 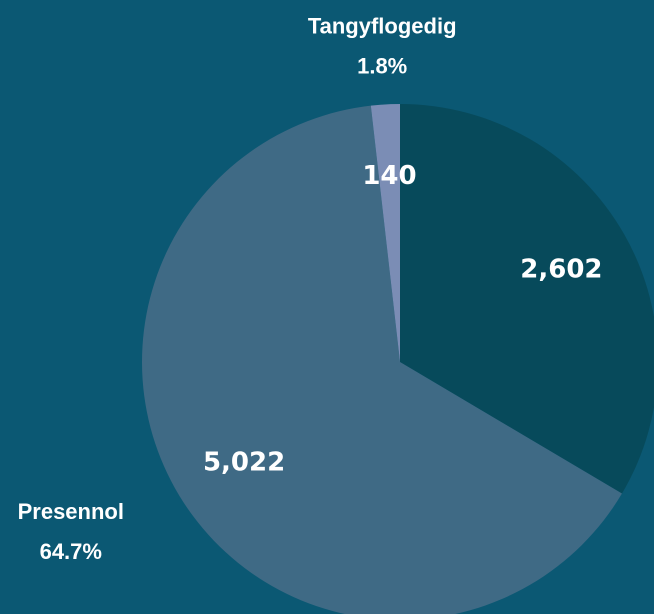 What do you see at coordinates (382, 26) in the screenshot?
I see `category-label: Tangyflogedig` at bounding box center [382, 26].